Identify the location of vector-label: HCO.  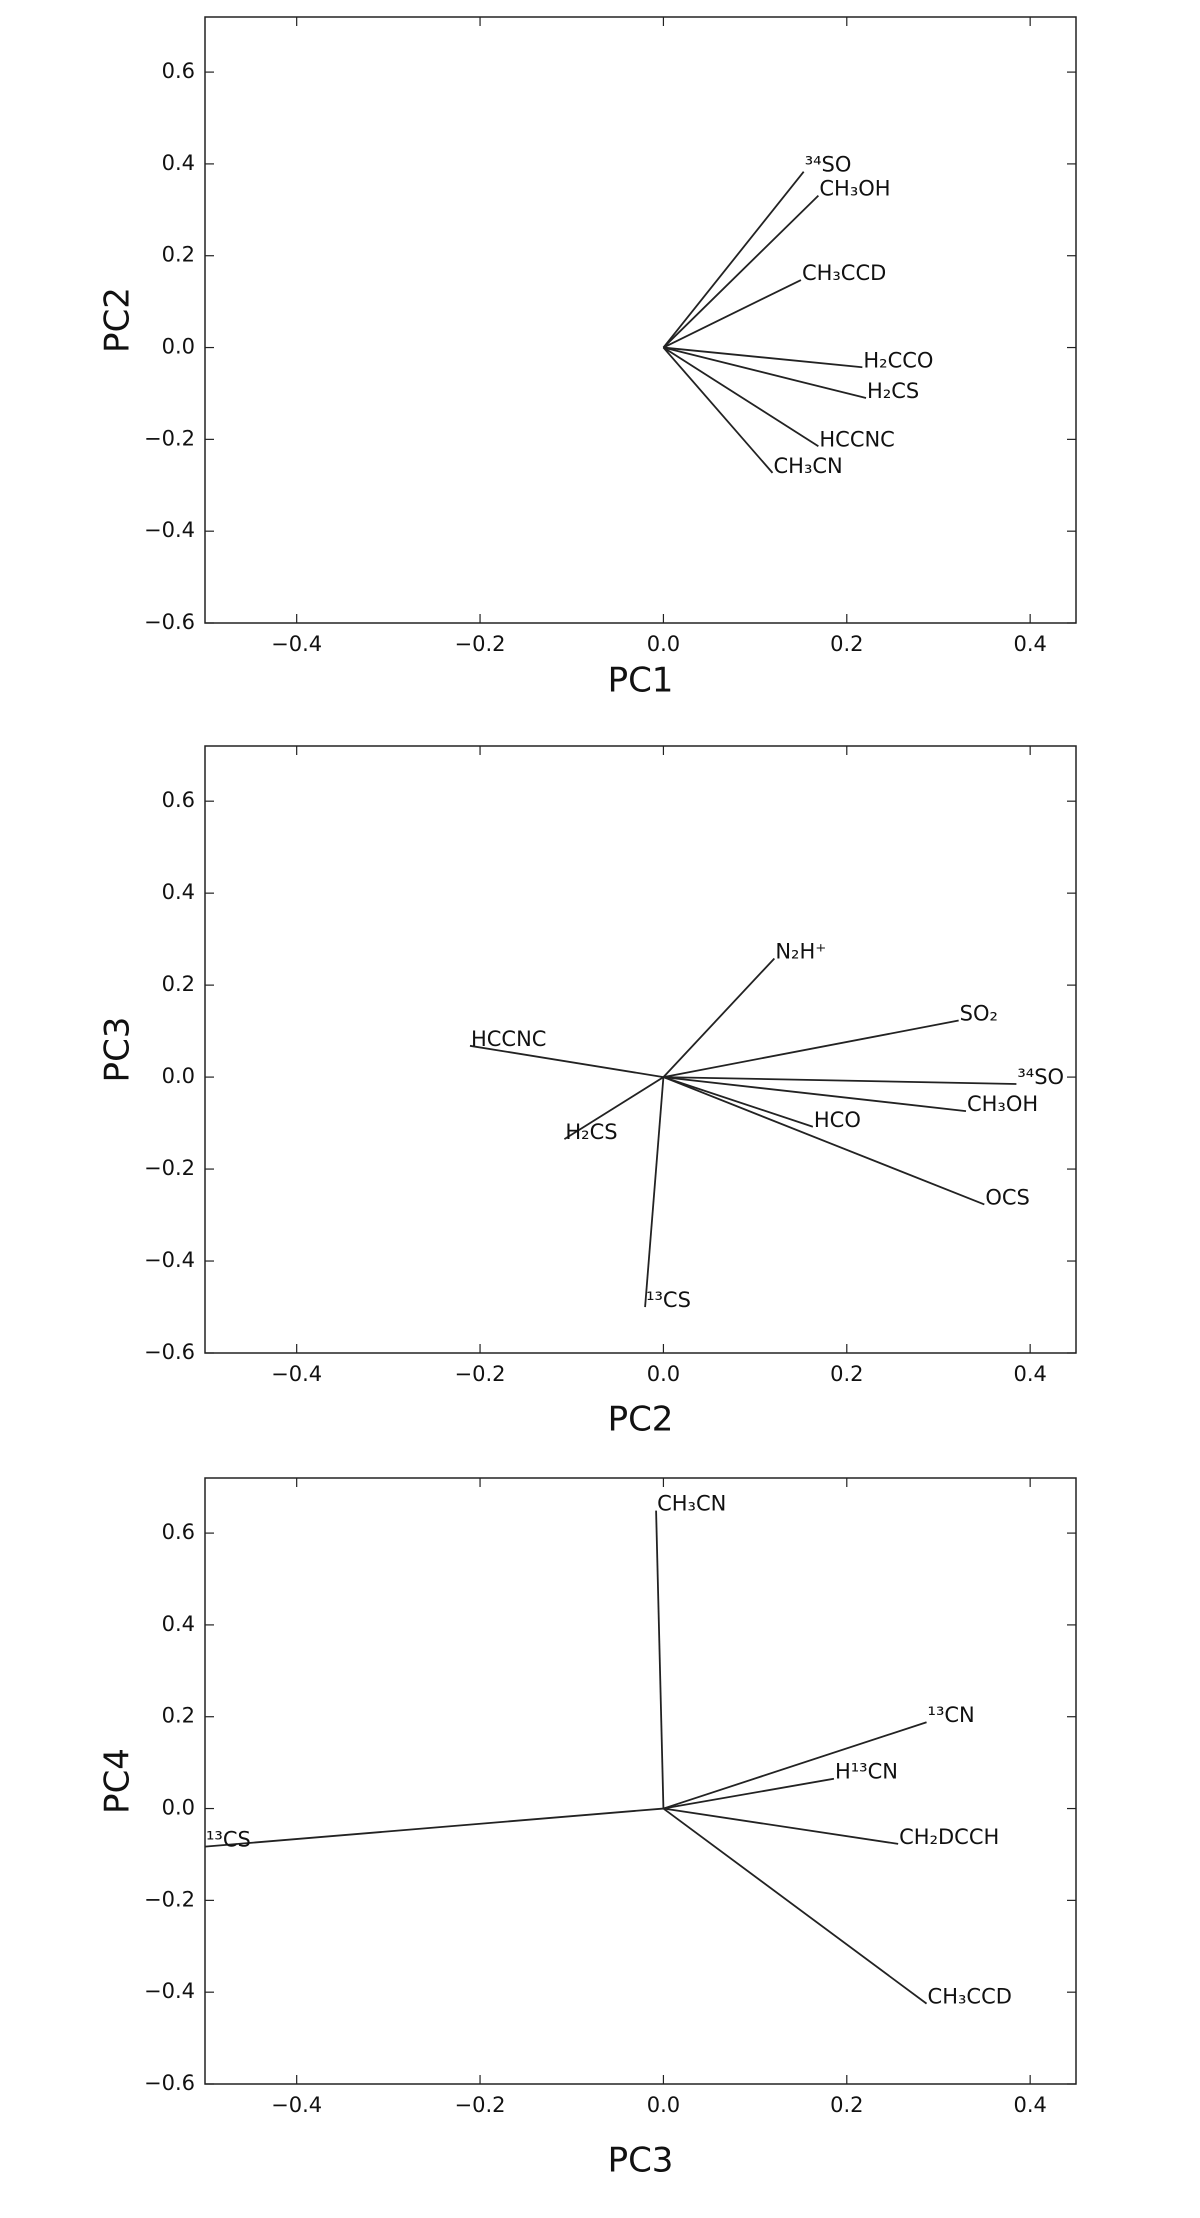
(837, 1120).